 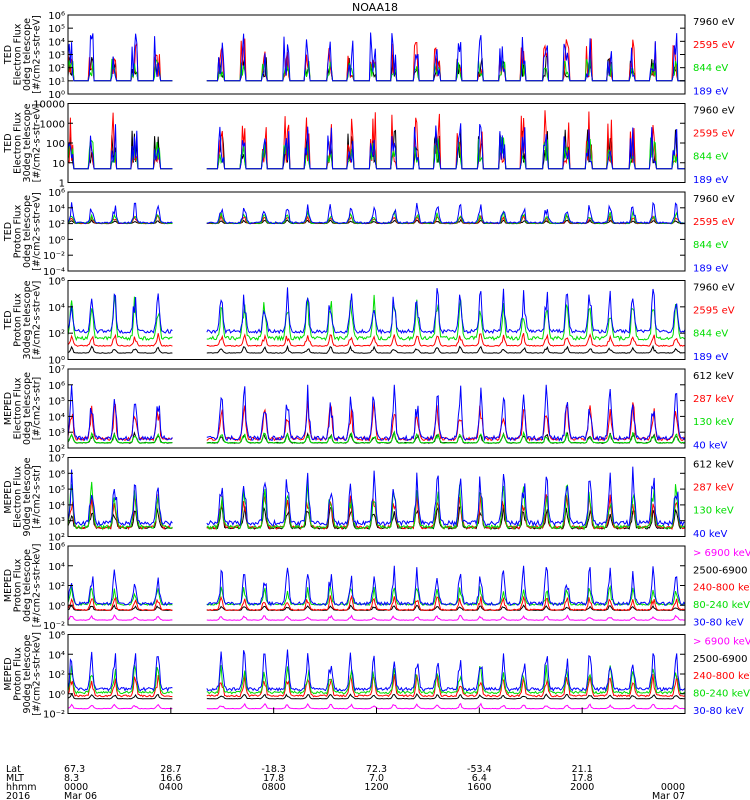 What do you see at coordinates (710, 534) in the screenshot?
I see `legend-entry: 40 keV` at bounding box center [710, 534].